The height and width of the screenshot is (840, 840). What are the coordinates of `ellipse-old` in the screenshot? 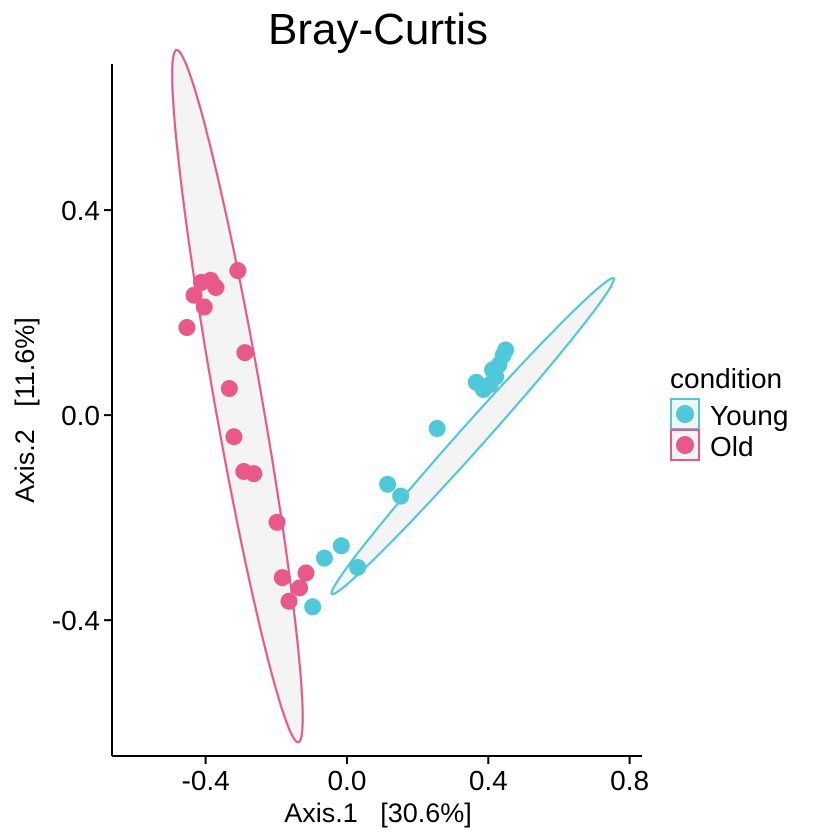 It's located at (237, 396).